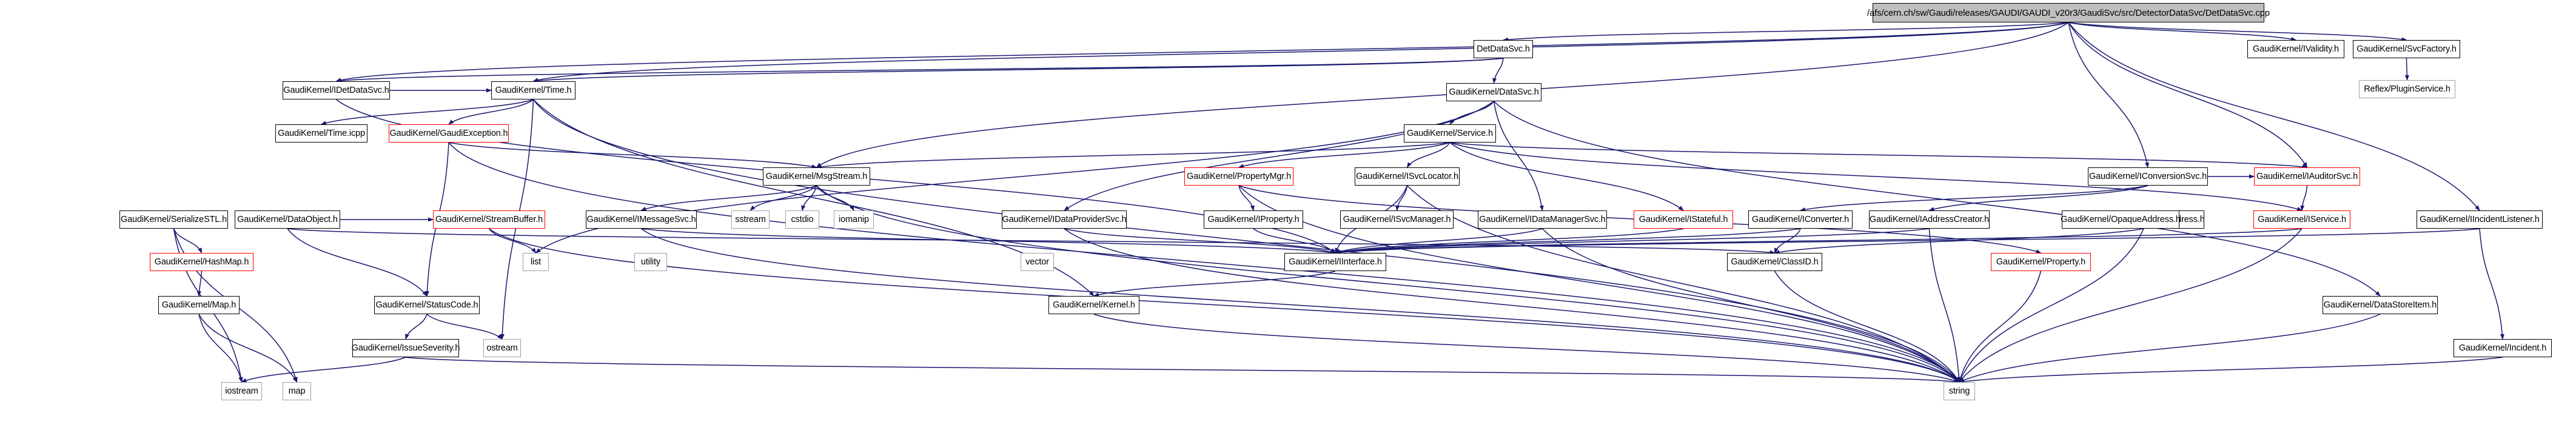 The image size is (2576, 430). I want to click on graph-node-label: sstream, so click(751, 219).